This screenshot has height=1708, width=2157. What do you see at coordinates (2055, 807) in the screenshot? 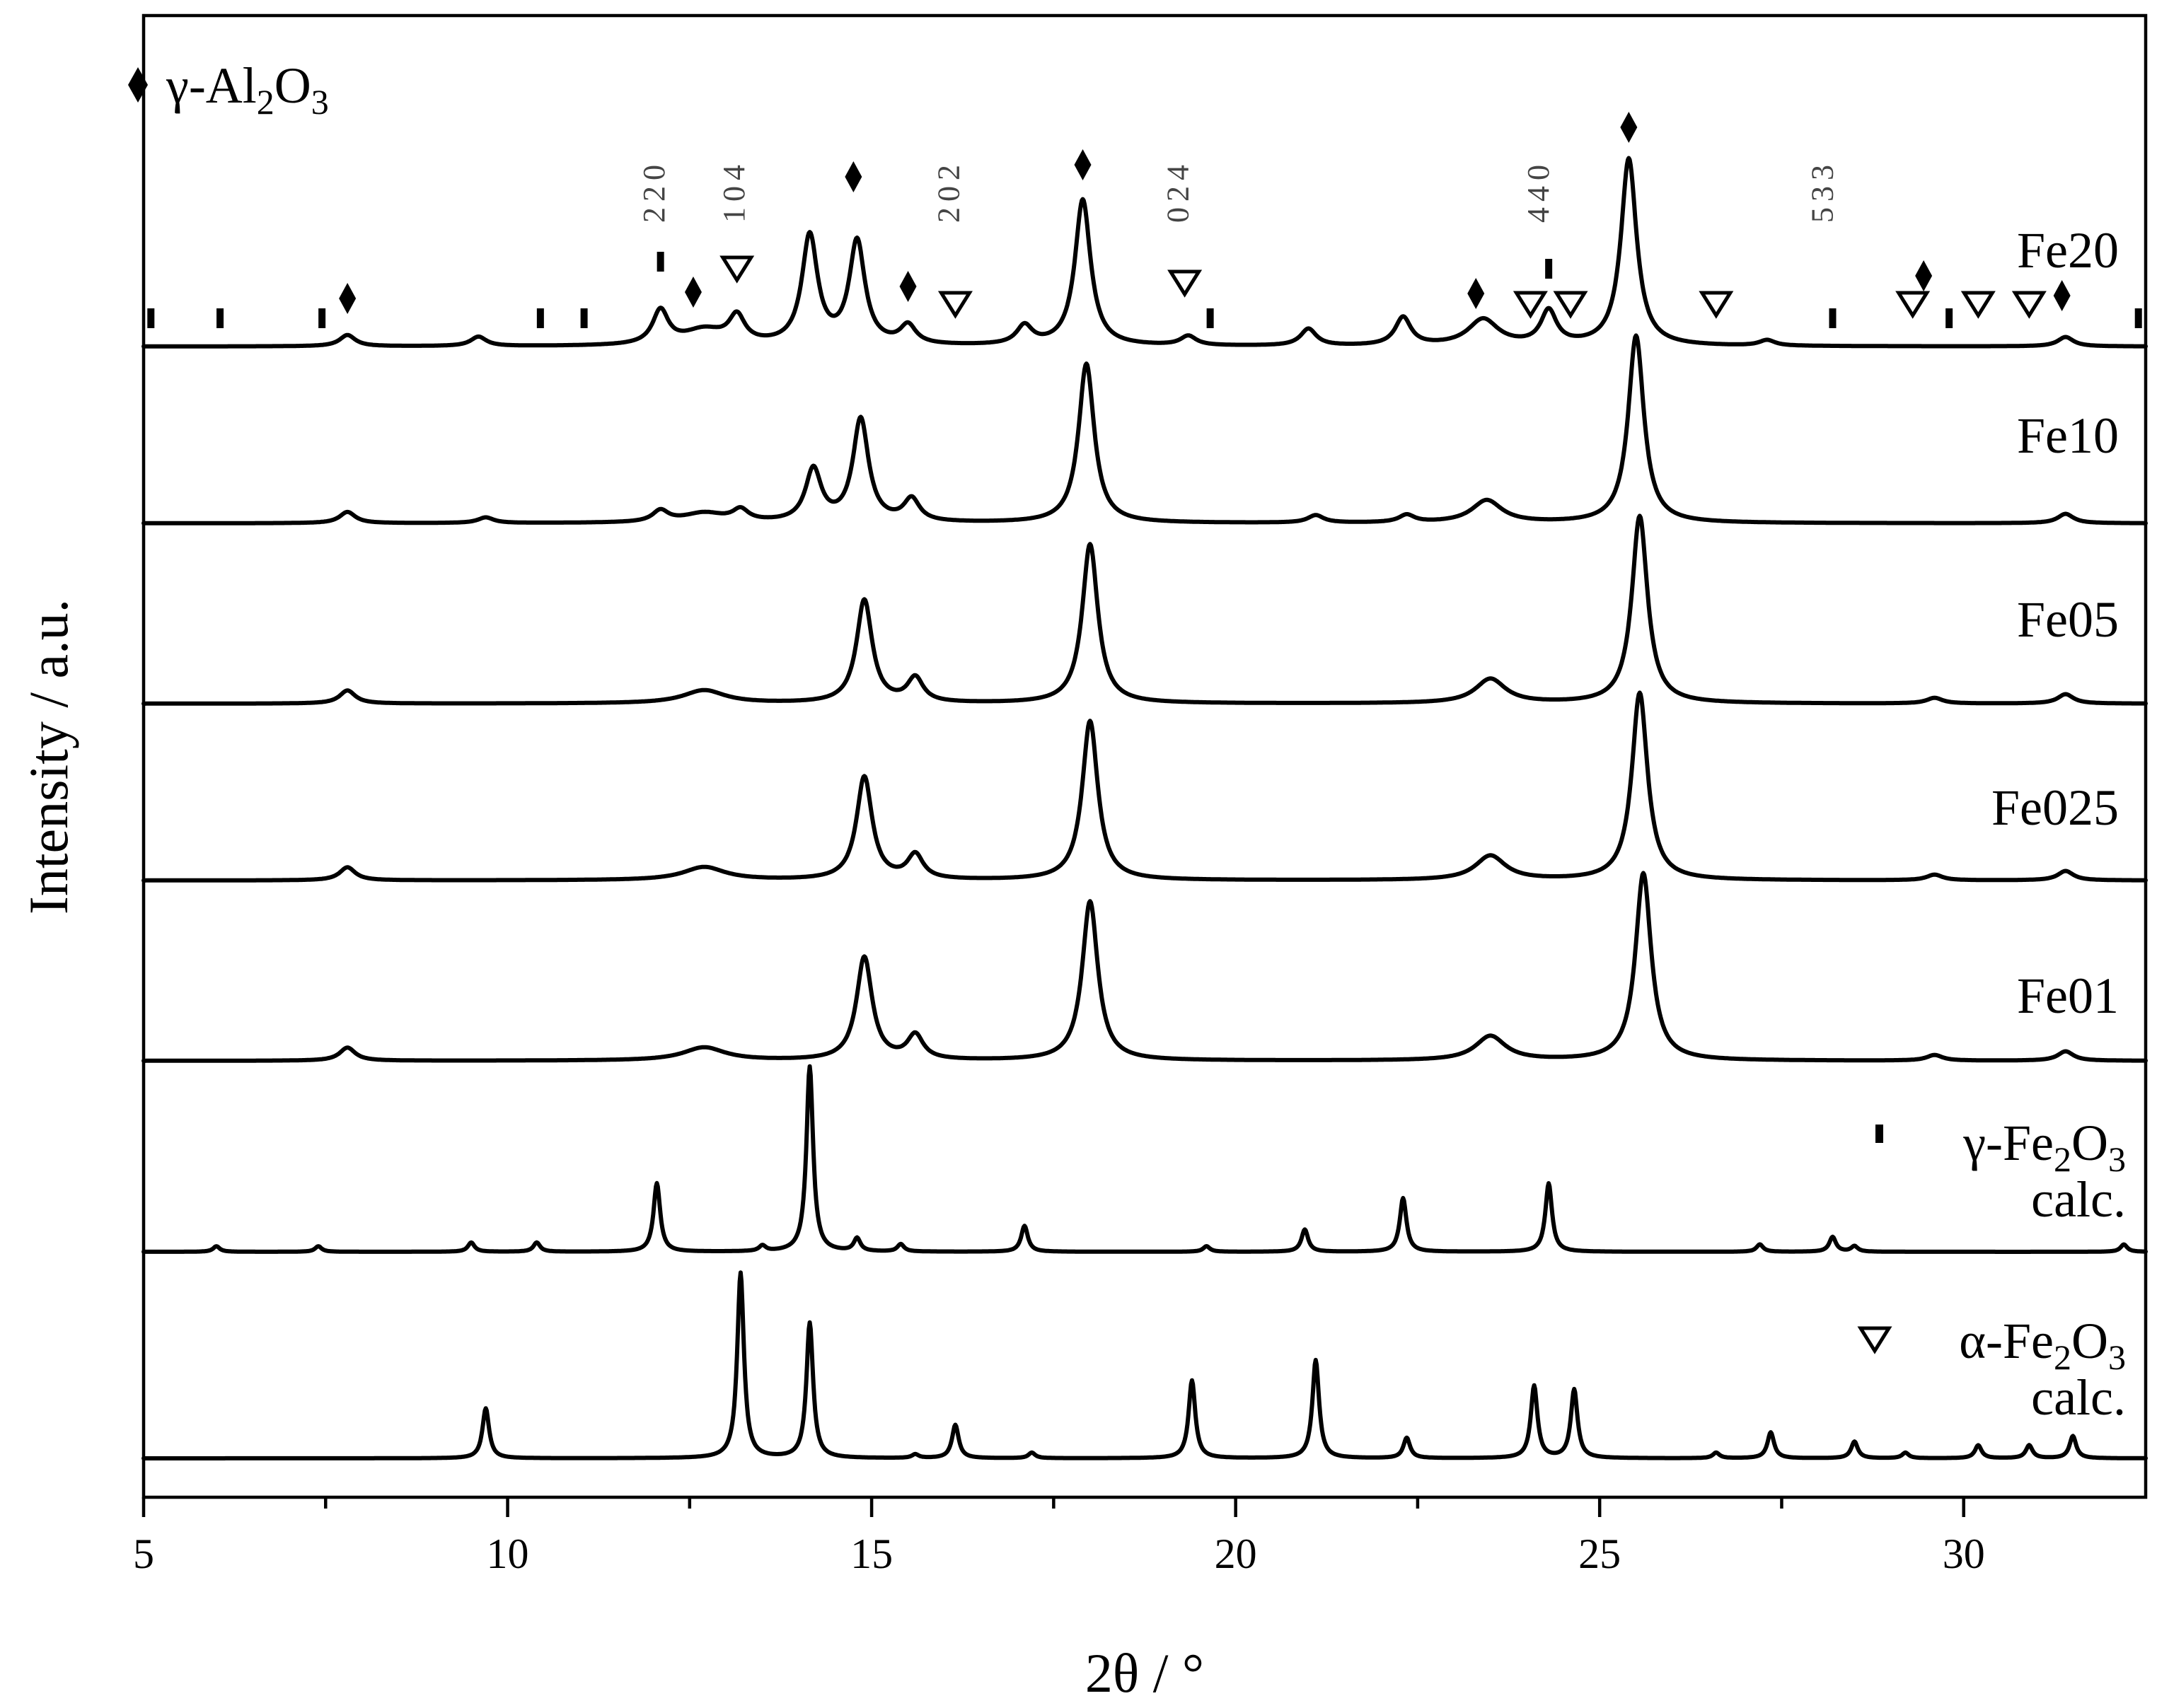
I see `series-label-fe025: Fe025` at bounding box center [2055, 807].